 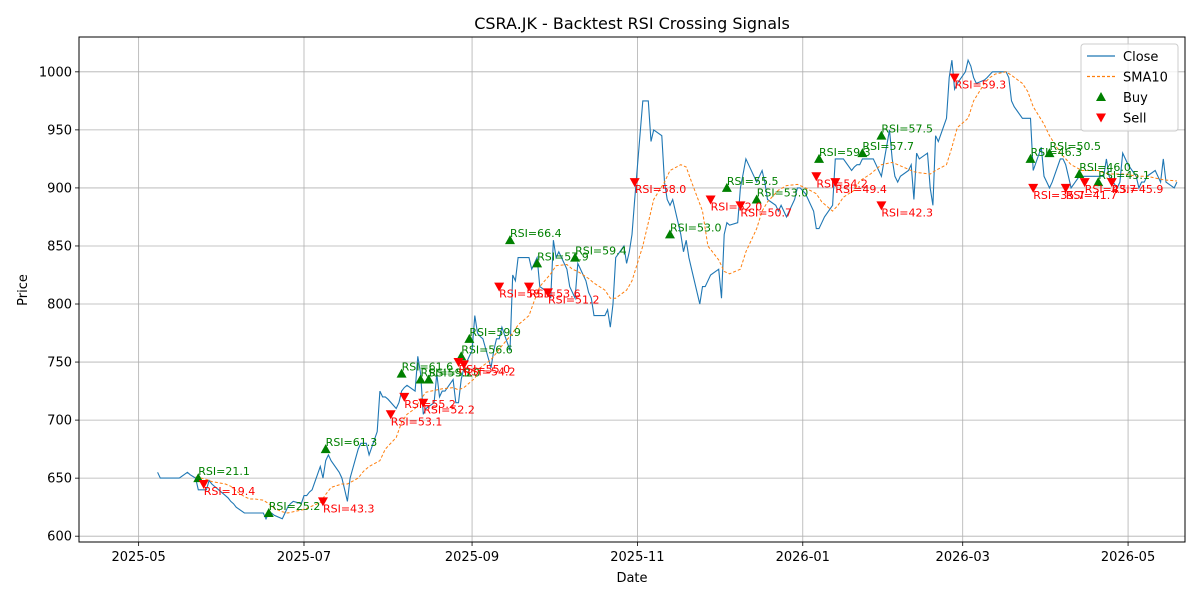 I want to click on buy-annotation: RSI=25.2, so click(x=295, y=506).